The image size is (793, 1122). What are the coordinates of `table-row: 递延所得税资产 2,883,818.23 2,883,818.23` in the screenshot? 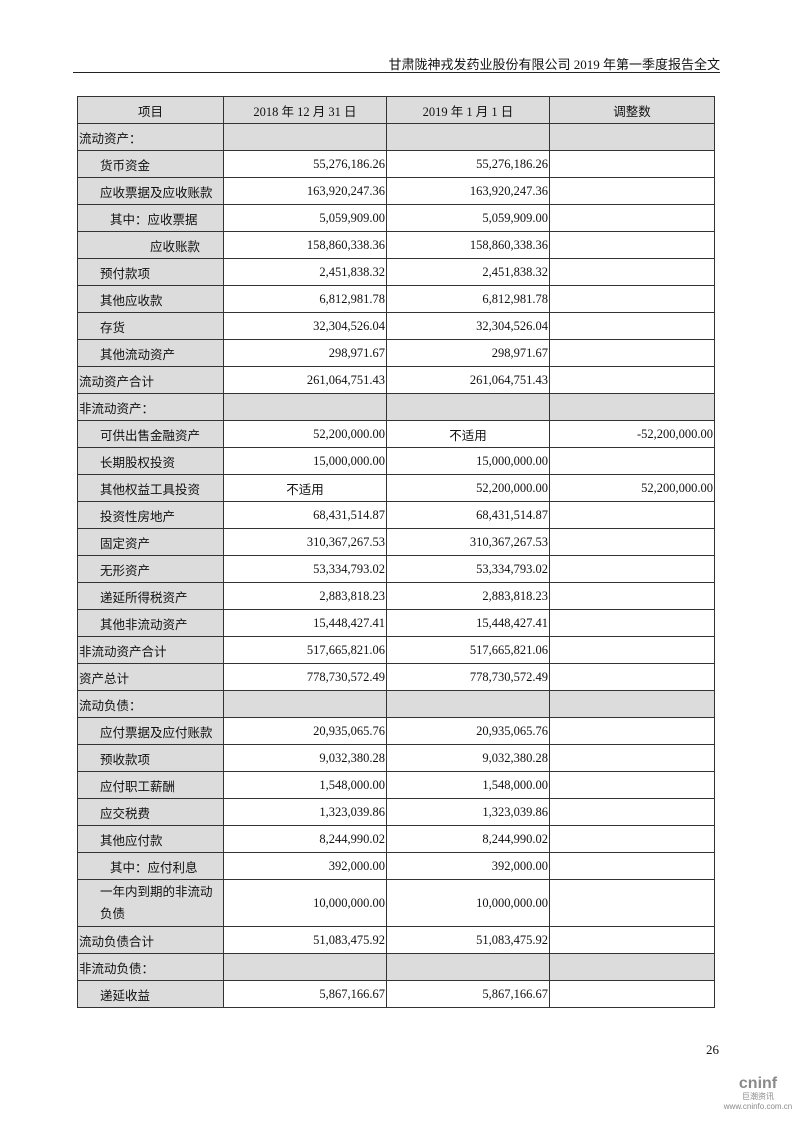 It's located at (396, 596).